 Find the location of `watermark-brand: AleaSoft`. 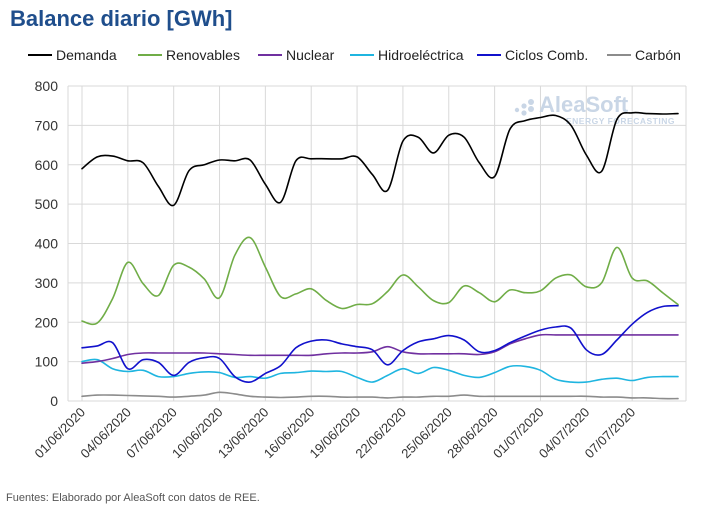

watermark-brand: AleaSoft is located at coordinates (584, 104).